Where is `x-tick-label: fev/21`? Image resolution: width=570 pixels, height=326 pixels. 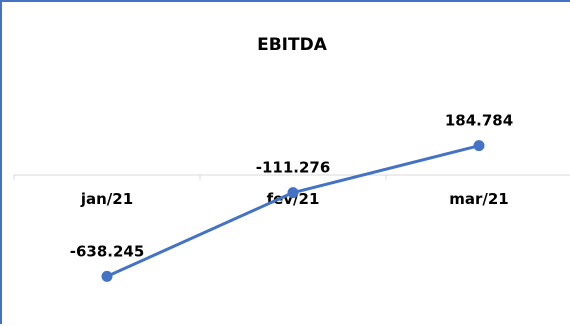 x-tick-label: fev/21 is located at coordinates (293, 199).